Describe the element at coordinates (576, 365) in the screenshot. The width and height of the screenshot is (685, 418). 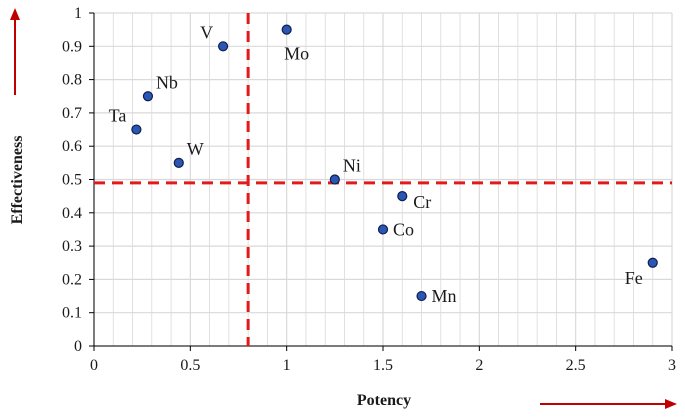
I see `x-tick-label: 2.5` at that location.